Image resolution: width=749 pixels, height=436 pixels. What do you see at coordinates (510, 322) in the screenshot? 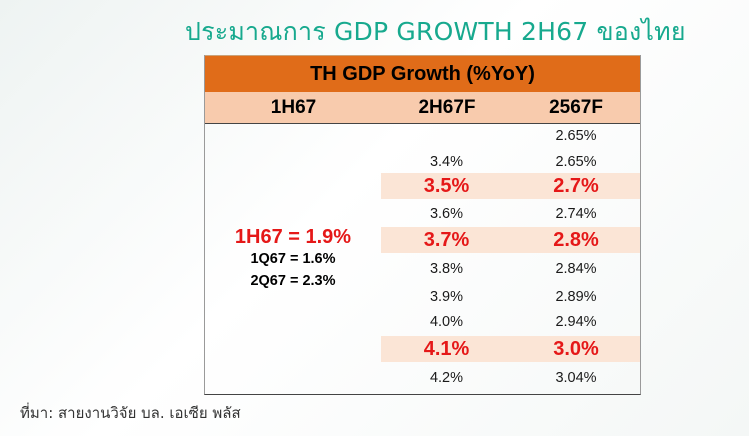
I see `table-row: 4.0% 2.94%` at bounding box center [510, 322].